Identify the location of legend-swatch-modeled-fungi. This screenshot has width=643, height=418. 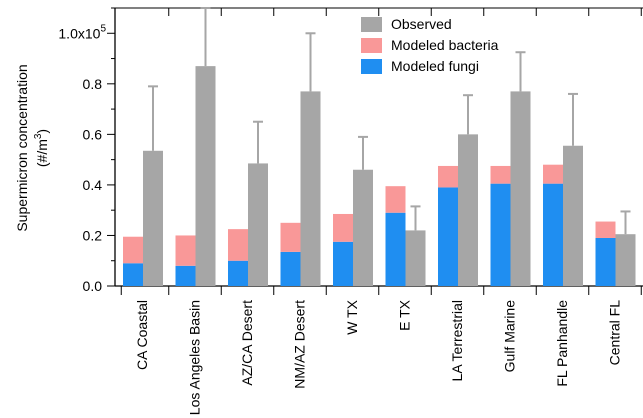
(371, 66).